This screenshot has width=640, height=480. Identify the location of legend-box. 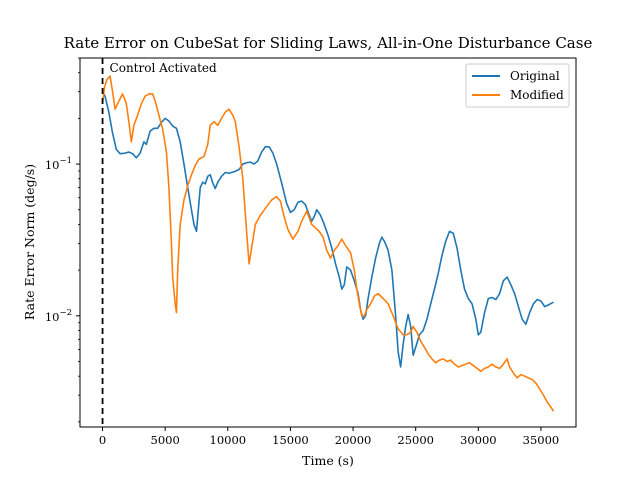
(517, 85).